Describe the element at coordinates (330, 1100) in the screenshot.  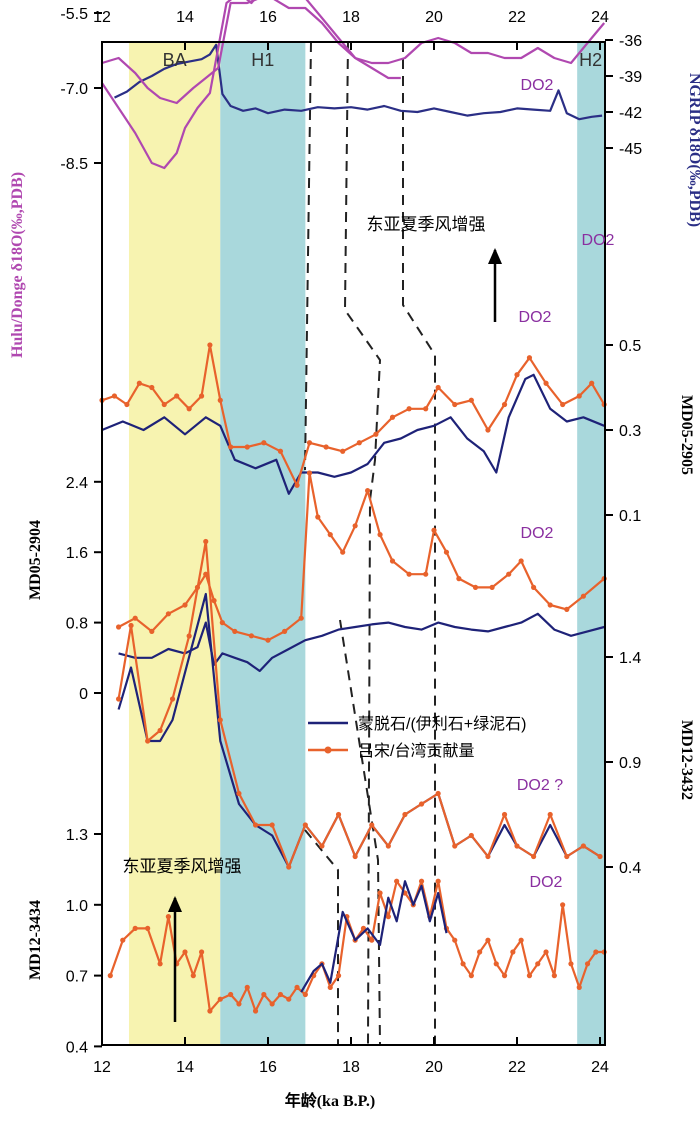
I see `x-axis-label: 年龄(ka B.P.)` at that location.